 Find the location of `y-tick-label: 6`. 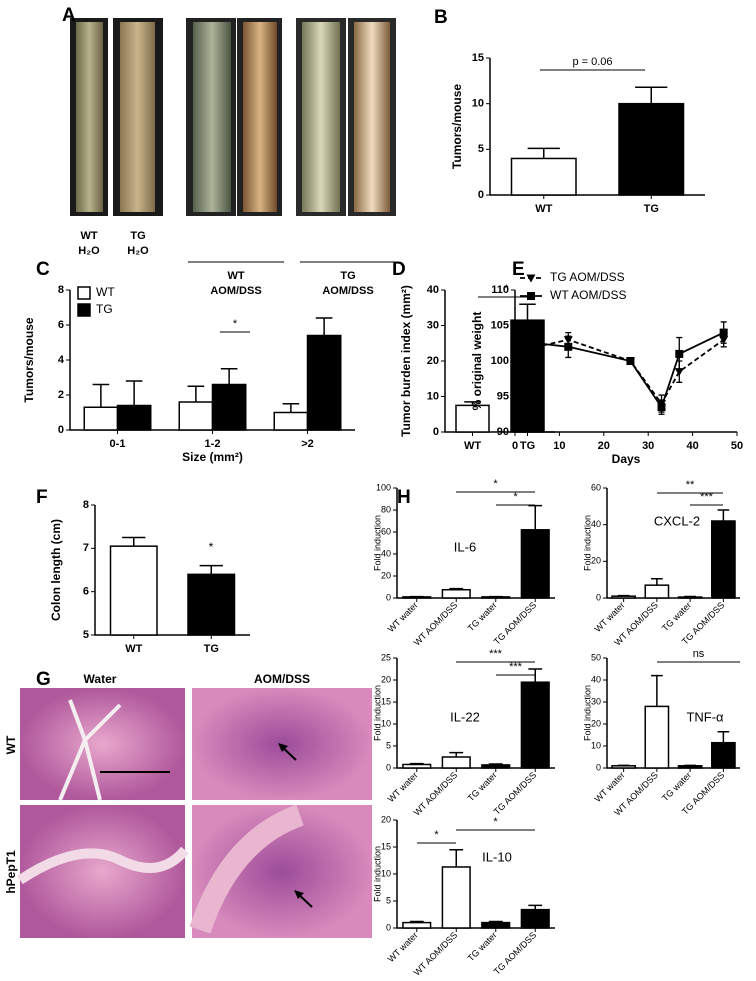

y-tick-label: 6 is located at coordinates (61, 325).